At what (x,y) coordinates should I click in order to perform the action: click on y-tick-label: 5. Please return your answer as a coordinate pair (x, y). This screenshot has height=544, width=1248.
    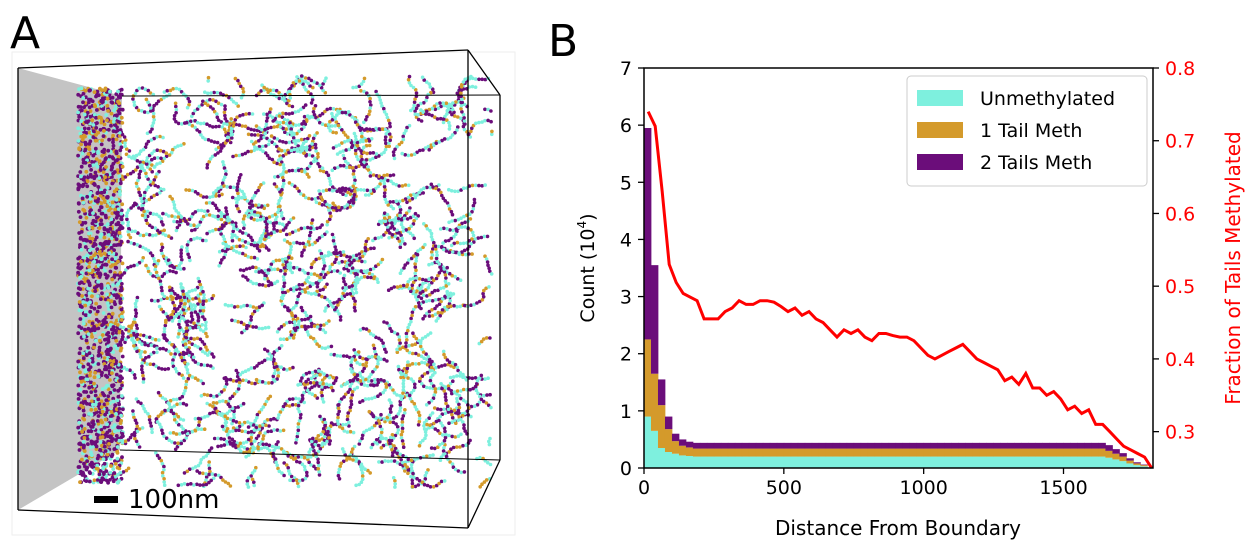
    Looking at the image, I should click on (626, 183).